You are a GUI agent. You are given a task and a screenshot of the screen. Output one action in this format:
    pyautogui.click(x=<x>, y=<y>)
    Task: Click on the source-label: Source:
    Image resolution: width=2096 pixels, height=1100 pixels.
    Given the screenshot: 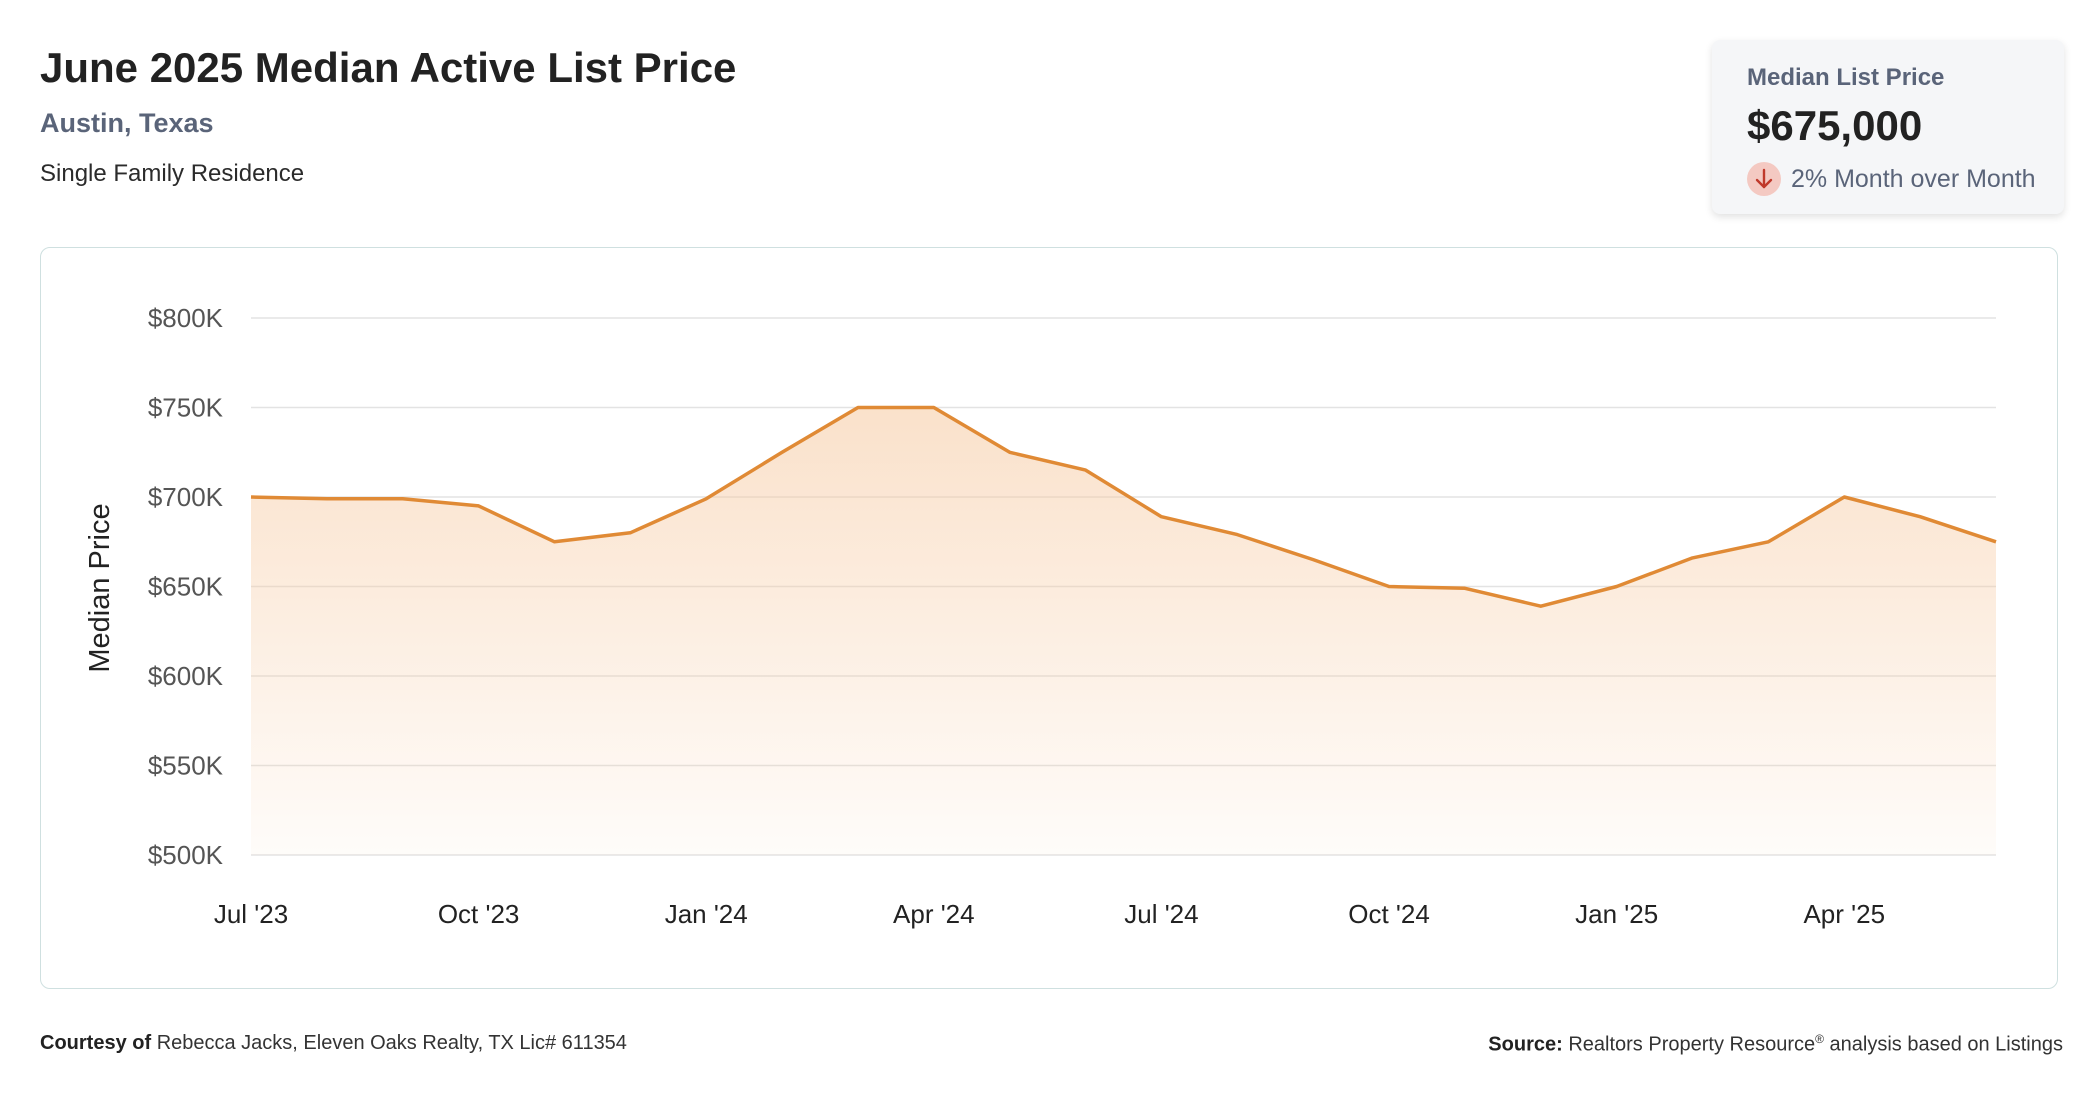 What is the action you would take?
    pyautogui.click(x=1525, y=1044)
    